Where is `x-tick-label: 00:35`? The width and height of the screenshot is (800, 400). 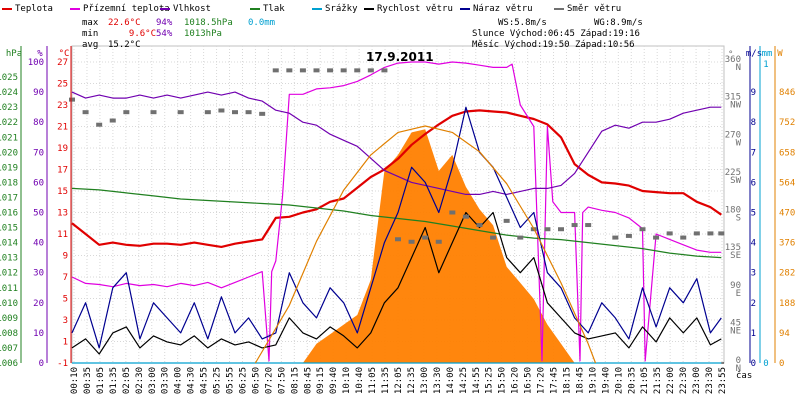
x-tick-label: 00:35 is located at coordinates (88, 380).